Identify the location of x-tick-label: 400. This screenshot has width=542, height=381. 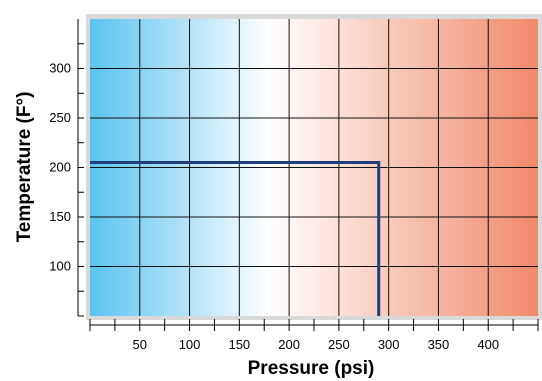
(488, 344).